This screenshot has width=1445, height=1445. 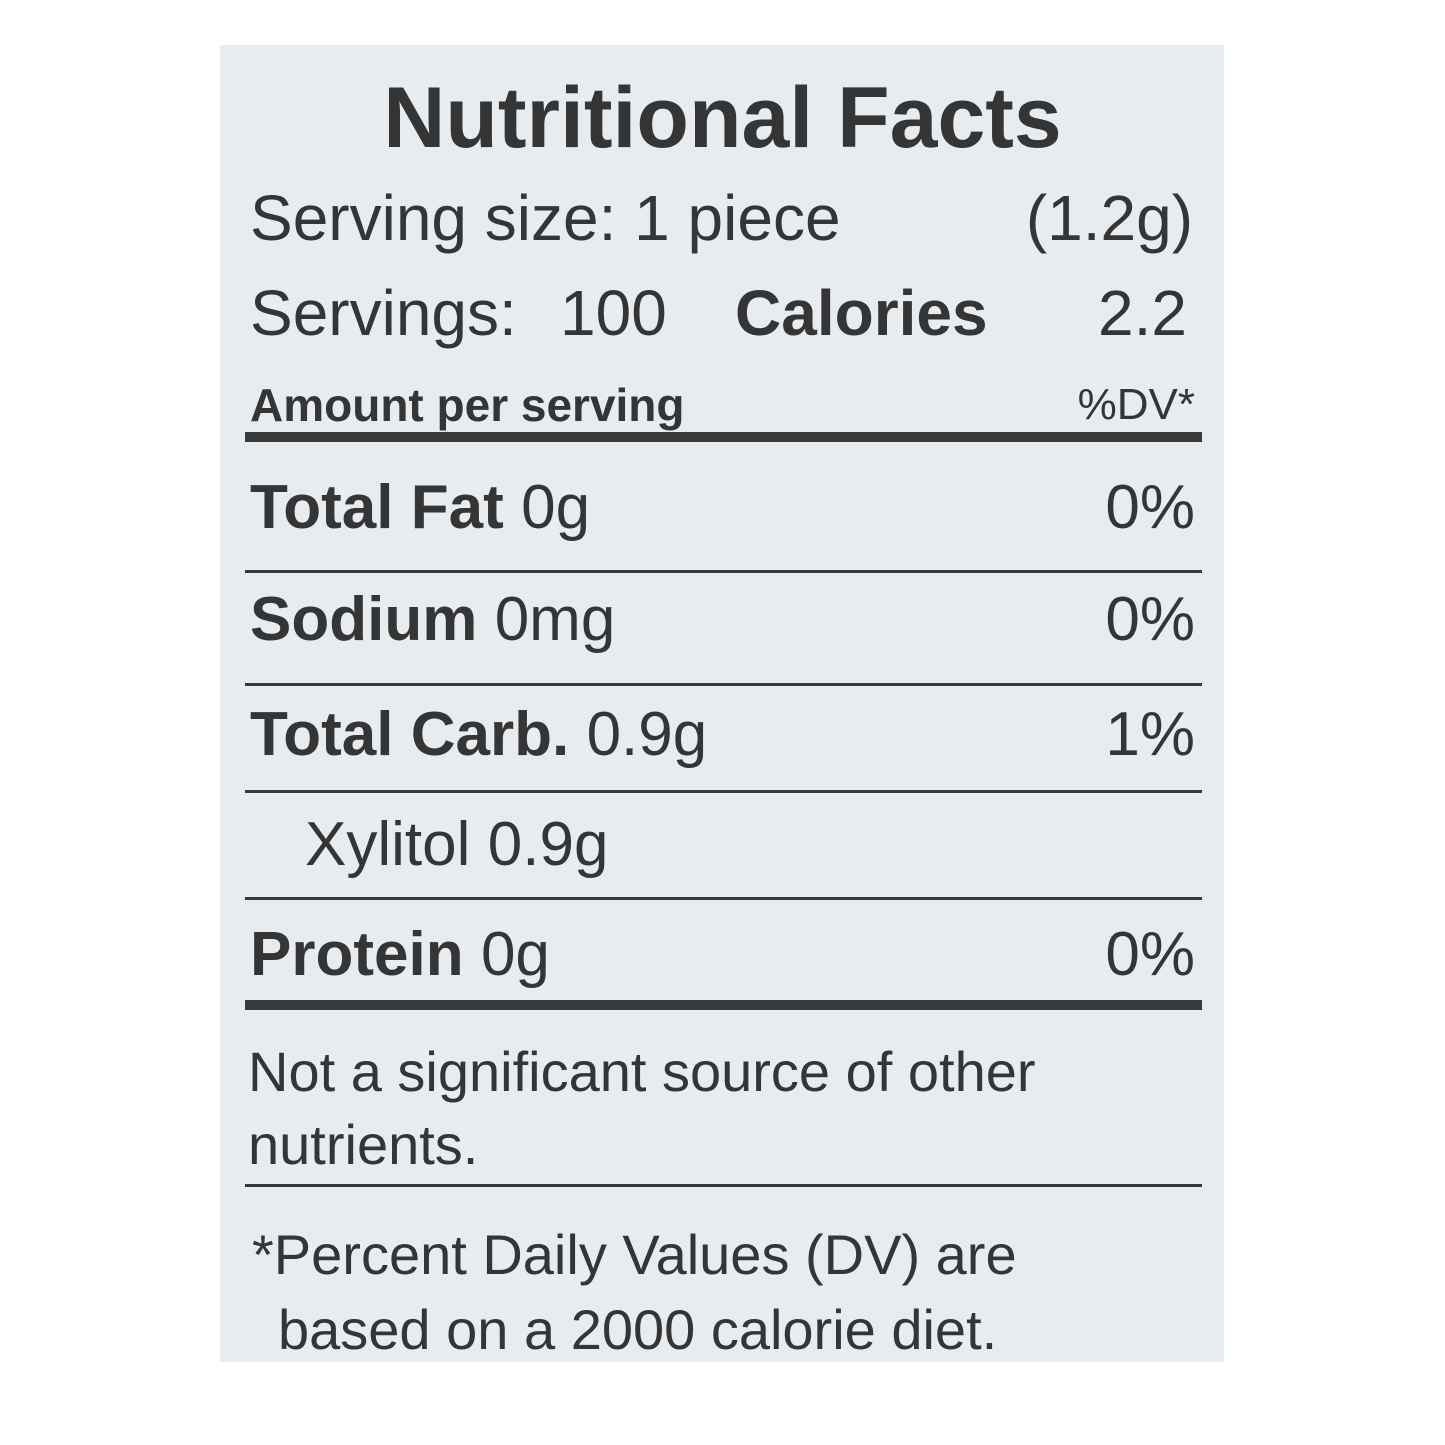 I want to click on nutrient-dv: 1%, so click(x=1150, y=734).